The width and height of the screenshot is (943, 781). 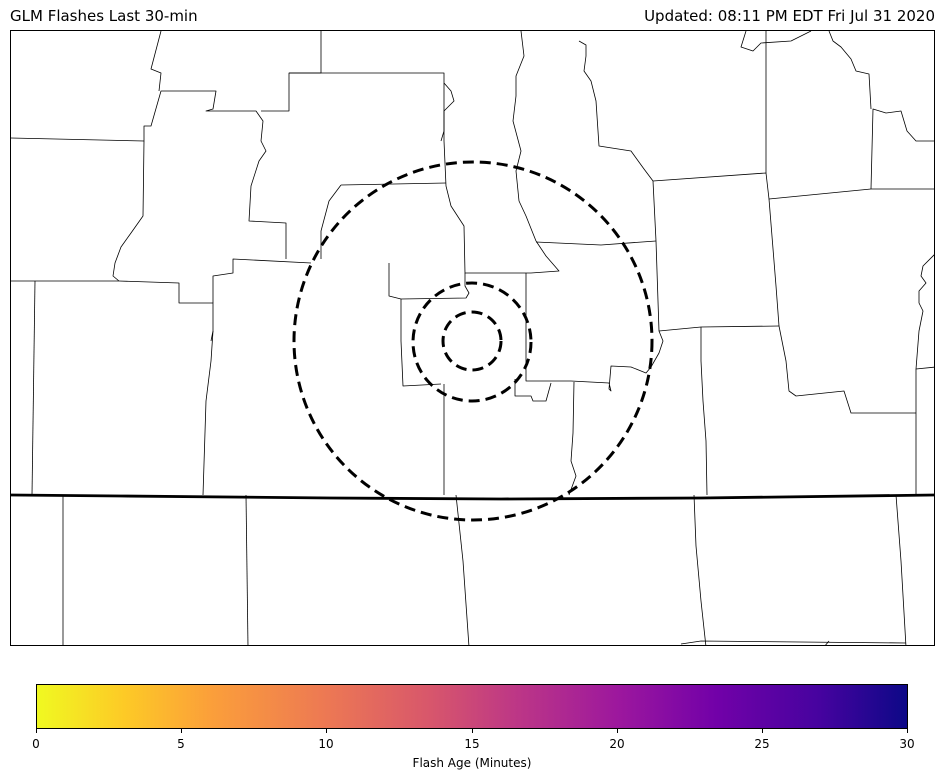 I want to click on map-title: GLM Flashes Last 30-min, so click(x=104, y=16).